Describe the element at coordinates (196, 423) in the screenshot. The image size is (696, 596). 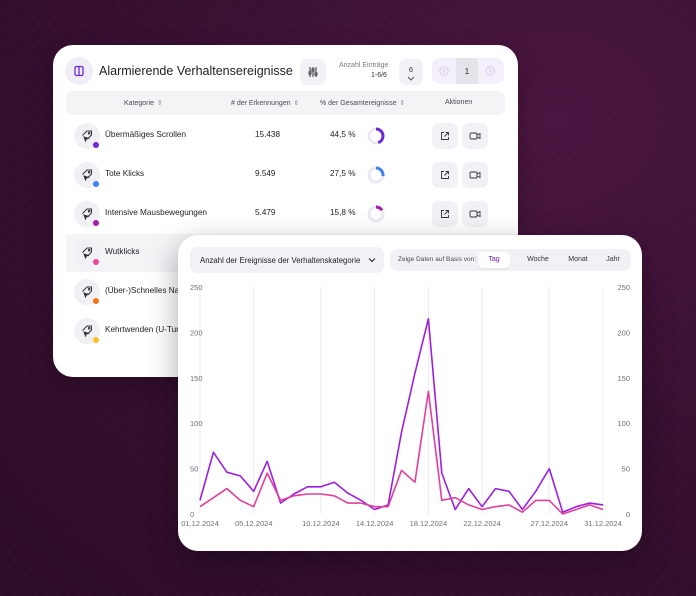
I see `y-tick-label-left: 100` at that location.